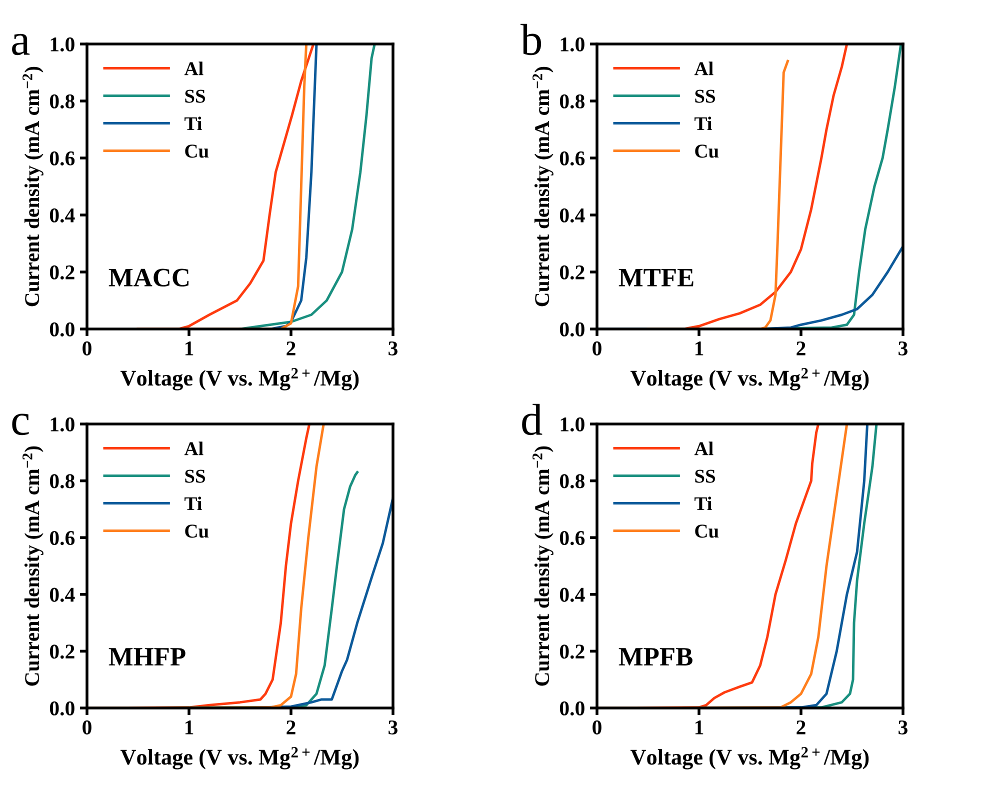 Image resolution: width=986 pixels, height=792 pixels. What do you see at coordinates (532, 420) in the screenshot?
I see `chart-title: d` at bounding box center [532, 420].